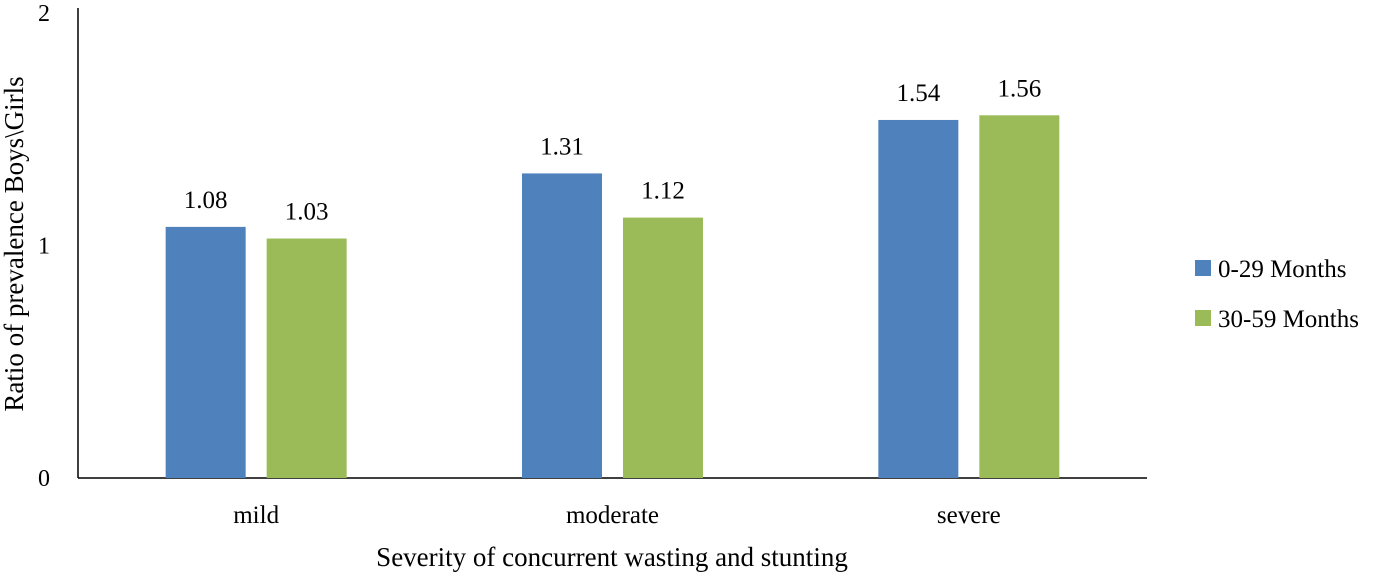 This screenshot has width=1376, height=573. What do you see at coordinates (206, 200) in the screenshot?
I see `data-label: 1.08` at bounding box center [206, 200].